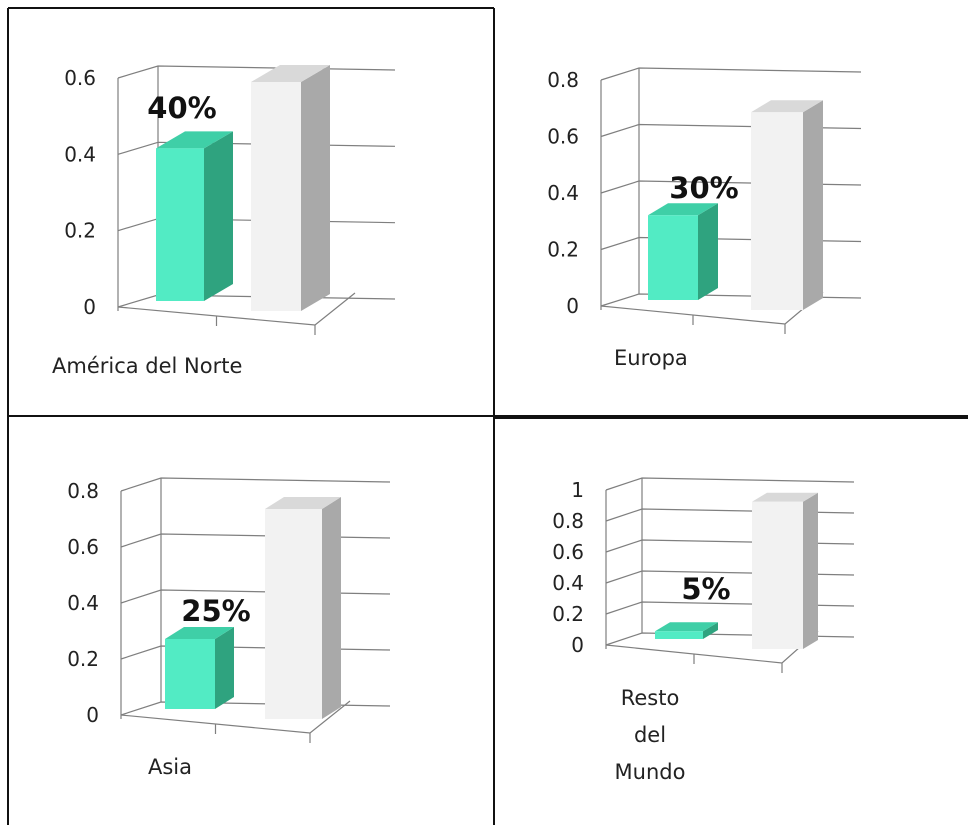 The image size is (968, 825). Describe the element at coordinates (705, 589) in the screenshot. I see `data-label: 5%` at that location.